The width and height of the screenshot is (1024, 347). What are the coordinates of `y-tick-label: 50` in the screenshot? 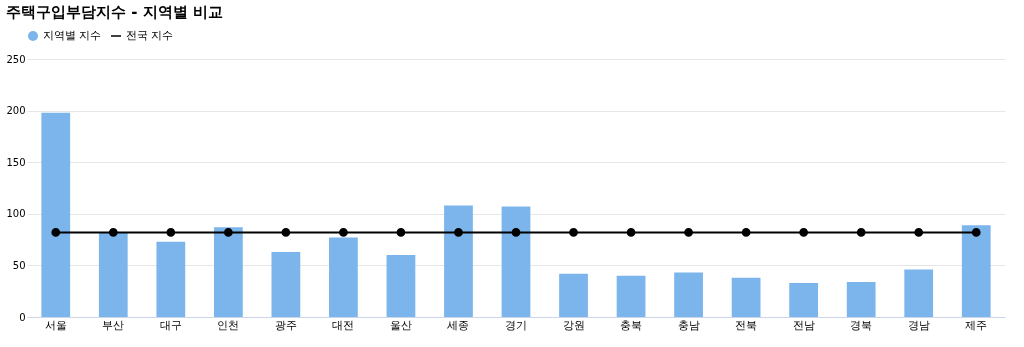 It's located at (19, 265).